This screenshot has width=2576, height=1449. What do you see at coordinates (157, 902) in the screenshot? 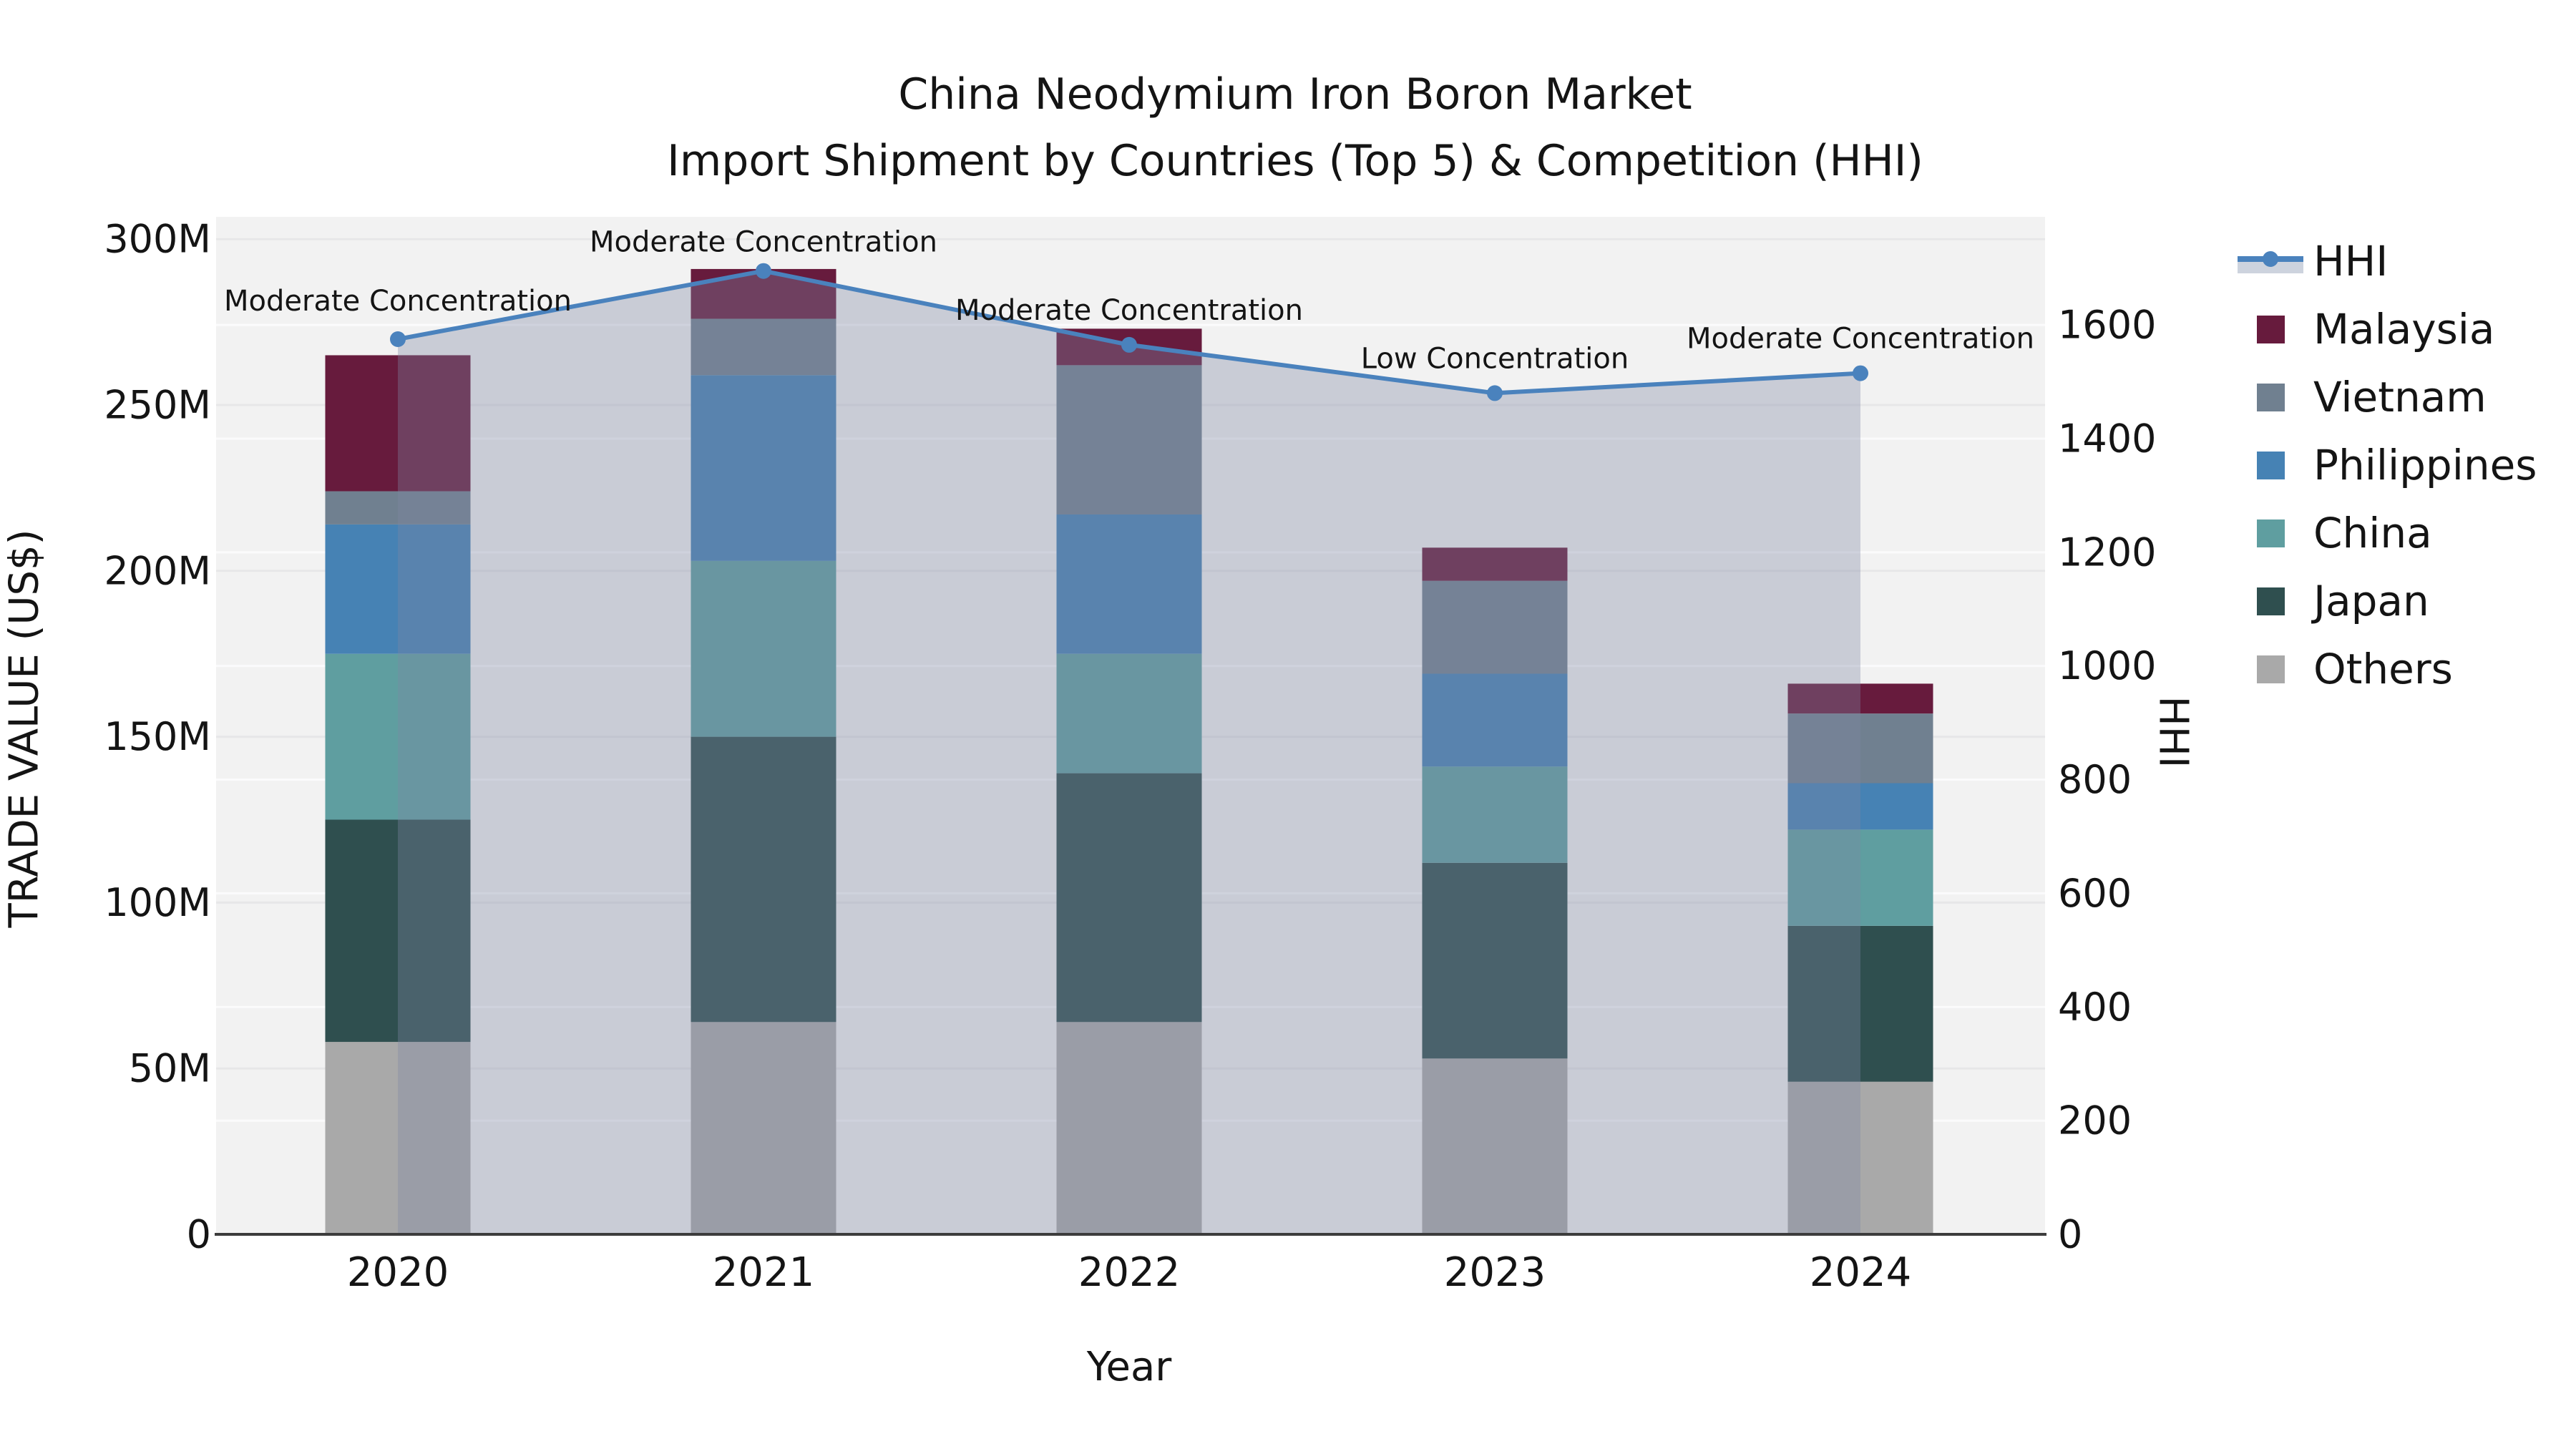
I see `left-tick-100M: 100M` at bounding box center [157, 902].